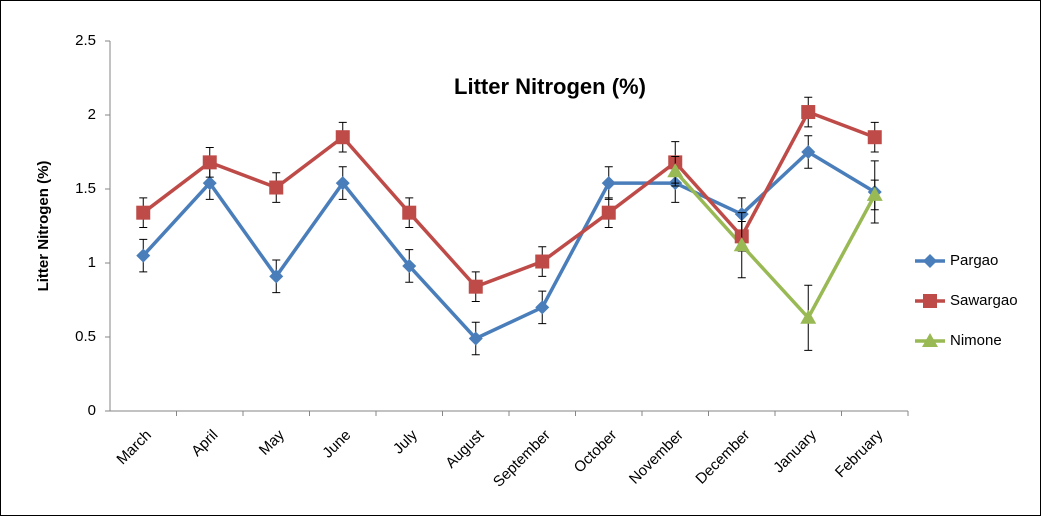 This screenshot has height=521, width=1049. I want to click on x-tick-label: February, so click(859, 453).